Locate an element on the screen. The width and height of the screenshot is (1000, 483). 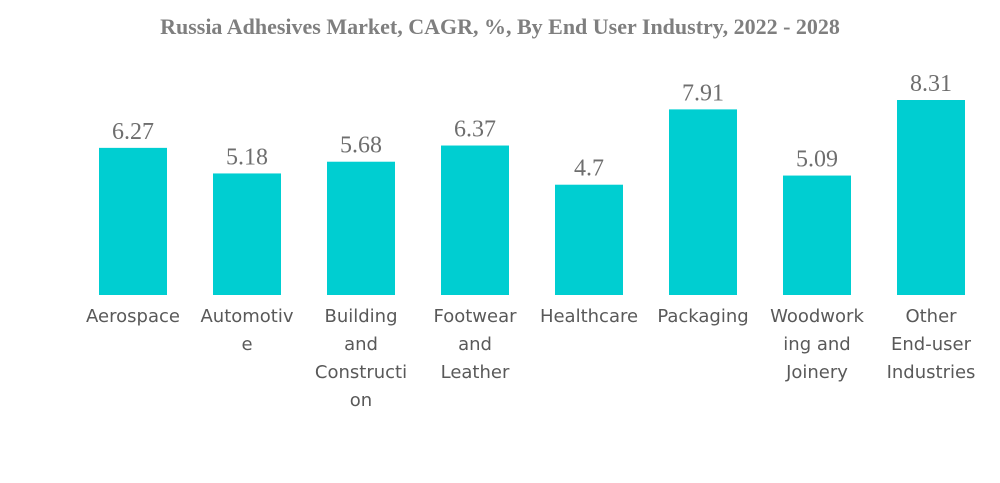
category-label-line: Building is located at coordinates (360, 316).